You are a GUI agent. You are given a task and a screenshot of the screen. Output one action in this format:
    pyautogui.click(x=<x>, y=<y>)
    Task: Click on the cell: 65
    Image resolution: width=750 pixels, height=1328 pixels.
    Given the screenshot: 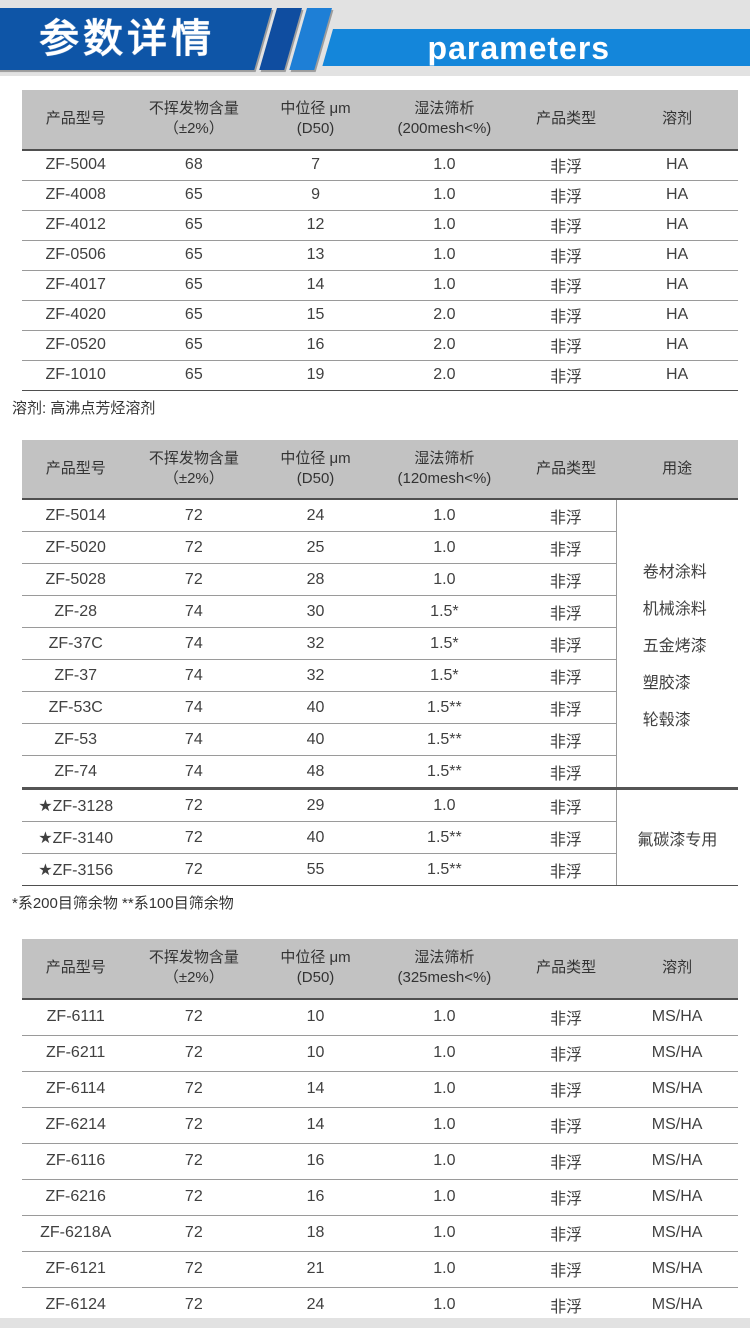 What is the action you would take?
    pyautogui.click(x=194, y=255)
    